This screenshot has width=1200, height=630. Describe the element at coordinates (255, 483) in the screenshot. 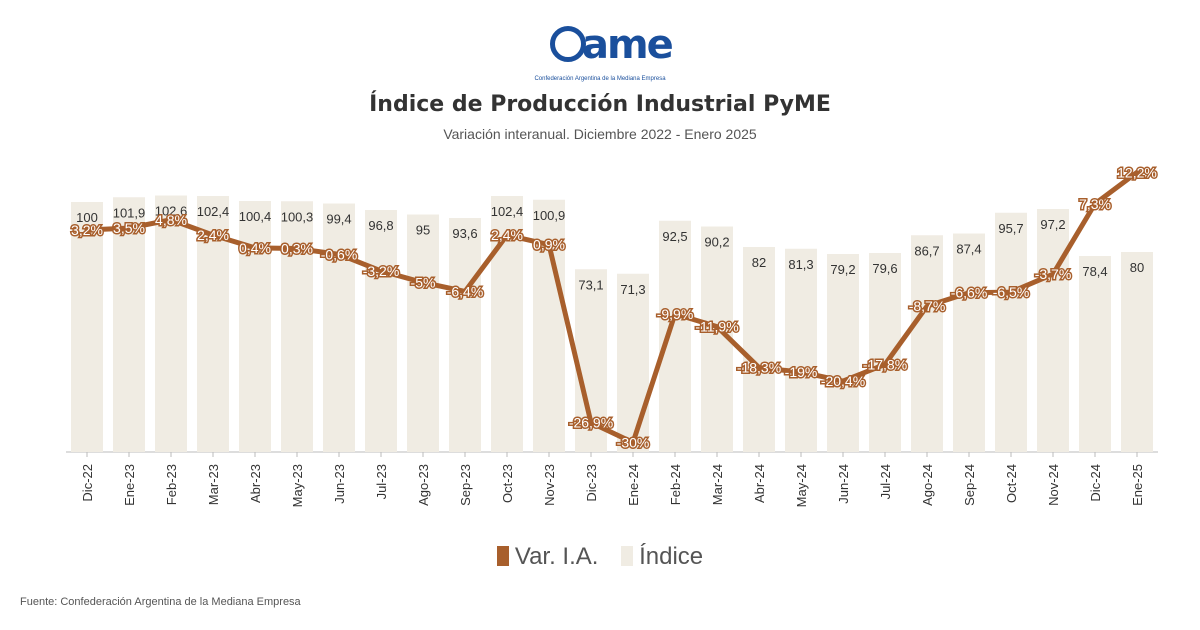

I see `x-tick-label: Abr-23` at that location.